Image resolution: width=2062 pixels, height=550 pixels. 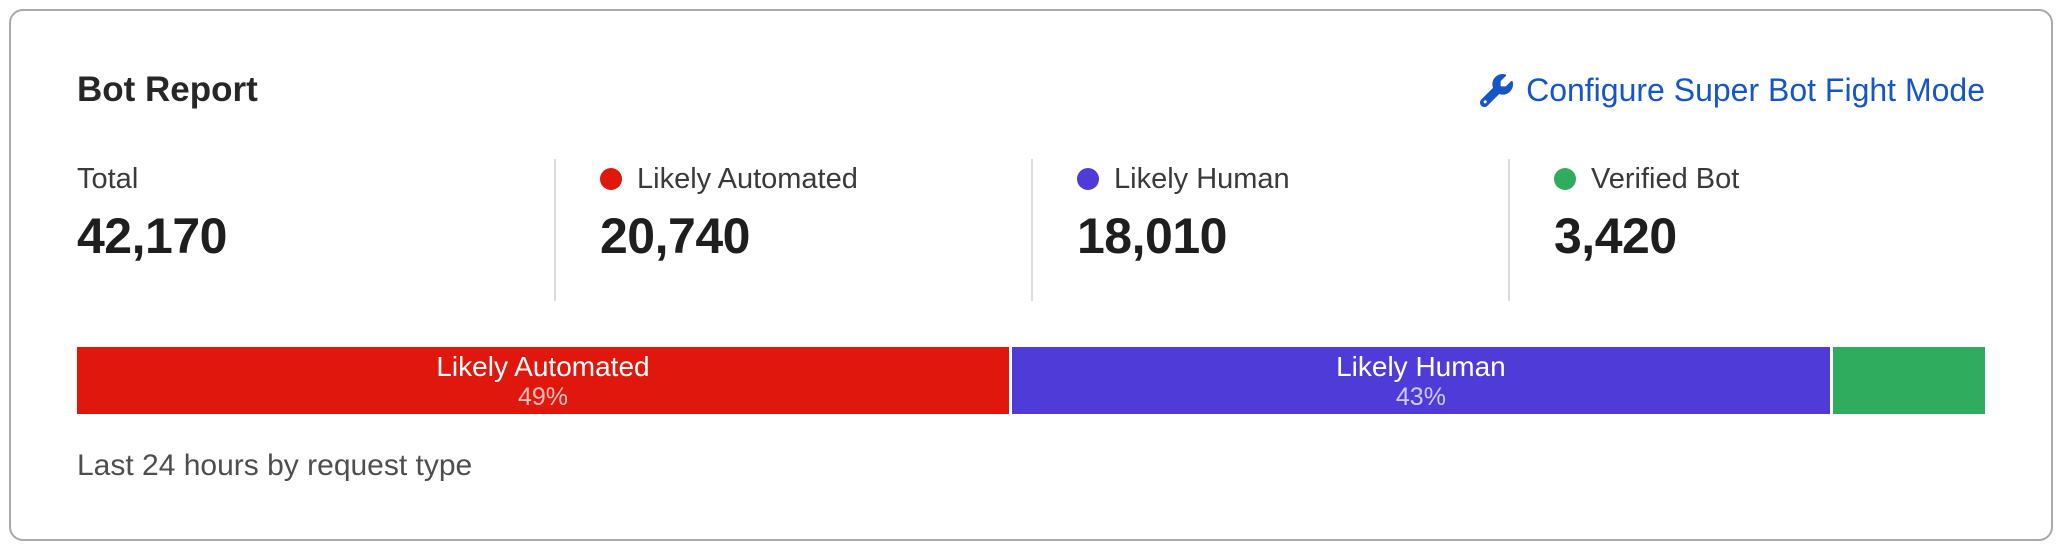 I want to click on stat-likely-human-label-row: Likely Human, so click(x=1292, y=179).